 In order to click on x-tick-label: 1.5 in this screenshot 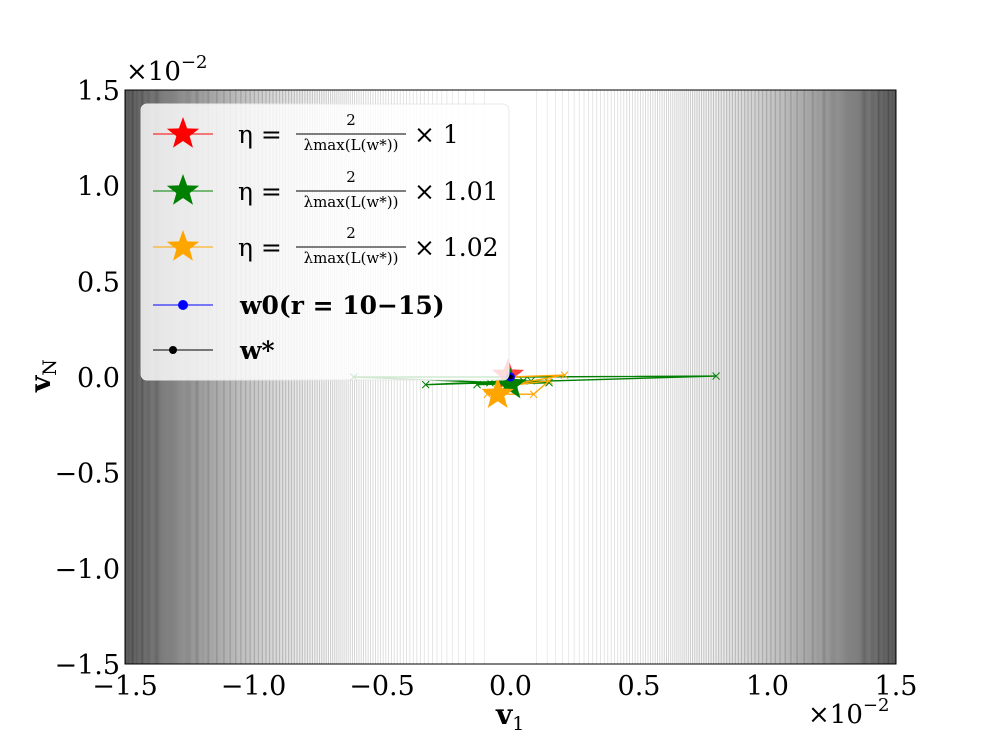, I will do `click(896, 686)`.